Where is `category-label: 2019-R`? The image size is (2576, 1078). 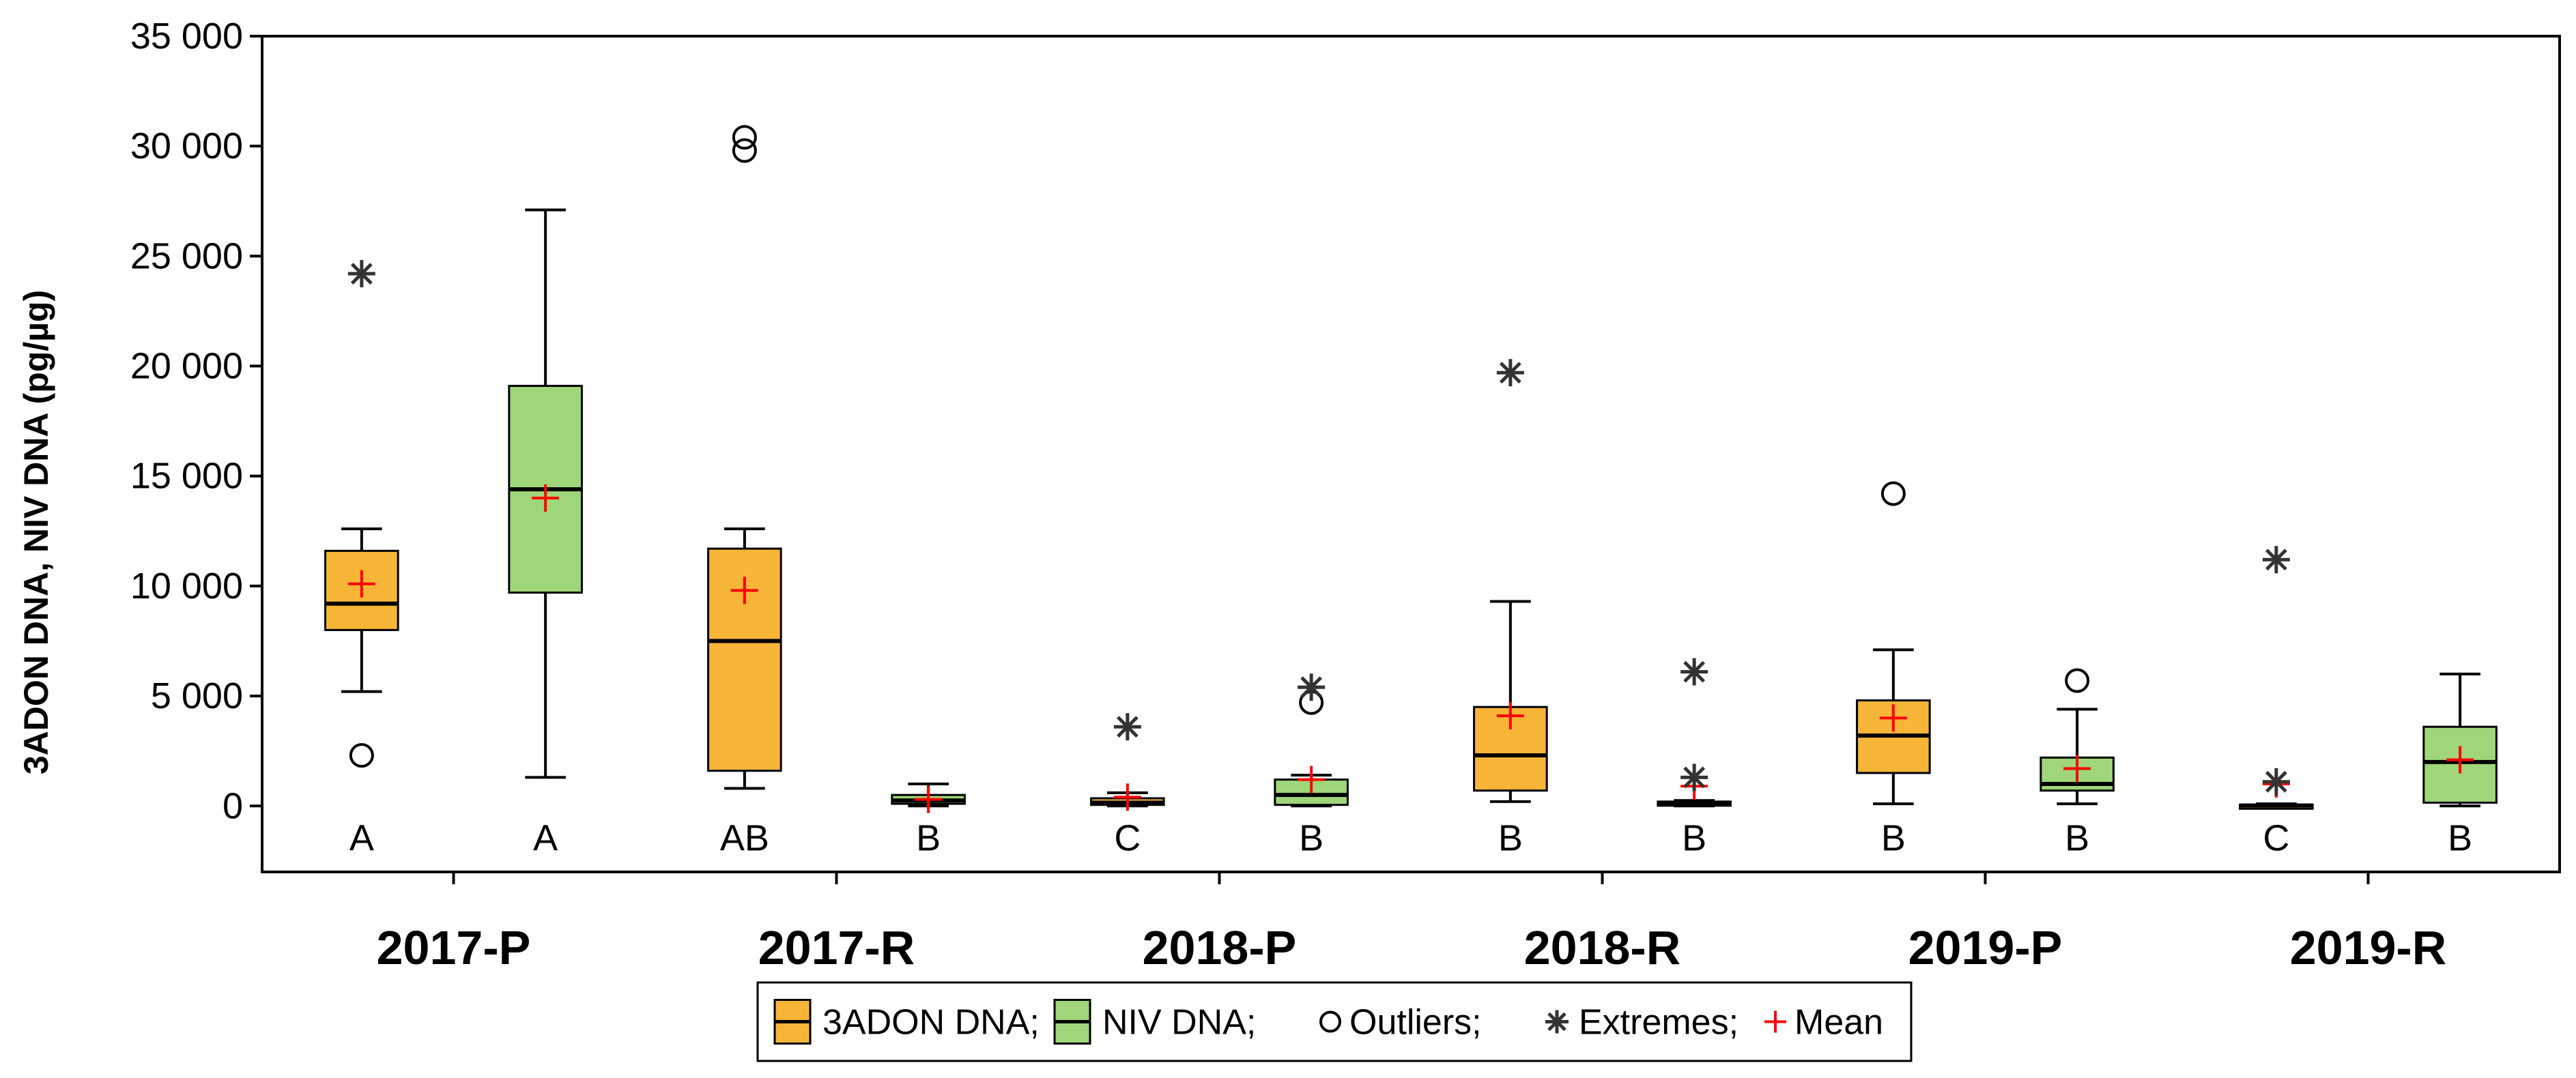 category-label: 2019-R is located at coordinates (2368, 947).